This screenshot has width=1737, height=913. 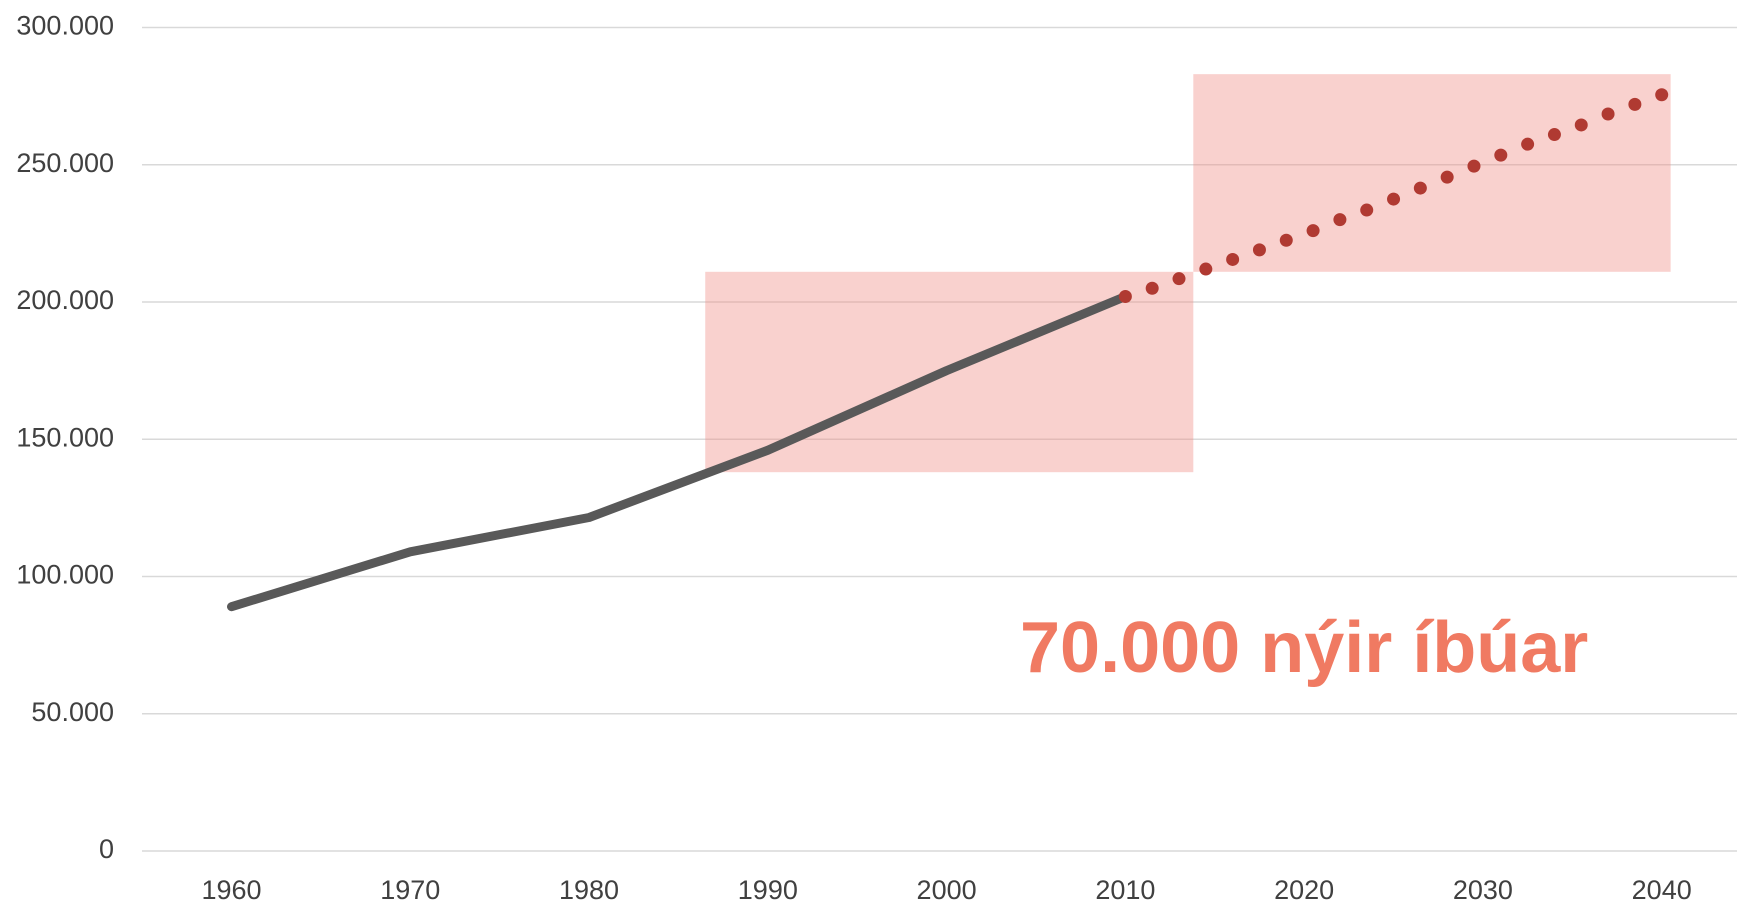 What do you see at coordinates (65, 437) in the screenshot?
I see `y-tick-label: 150.000` at bounding box center [65, 437].